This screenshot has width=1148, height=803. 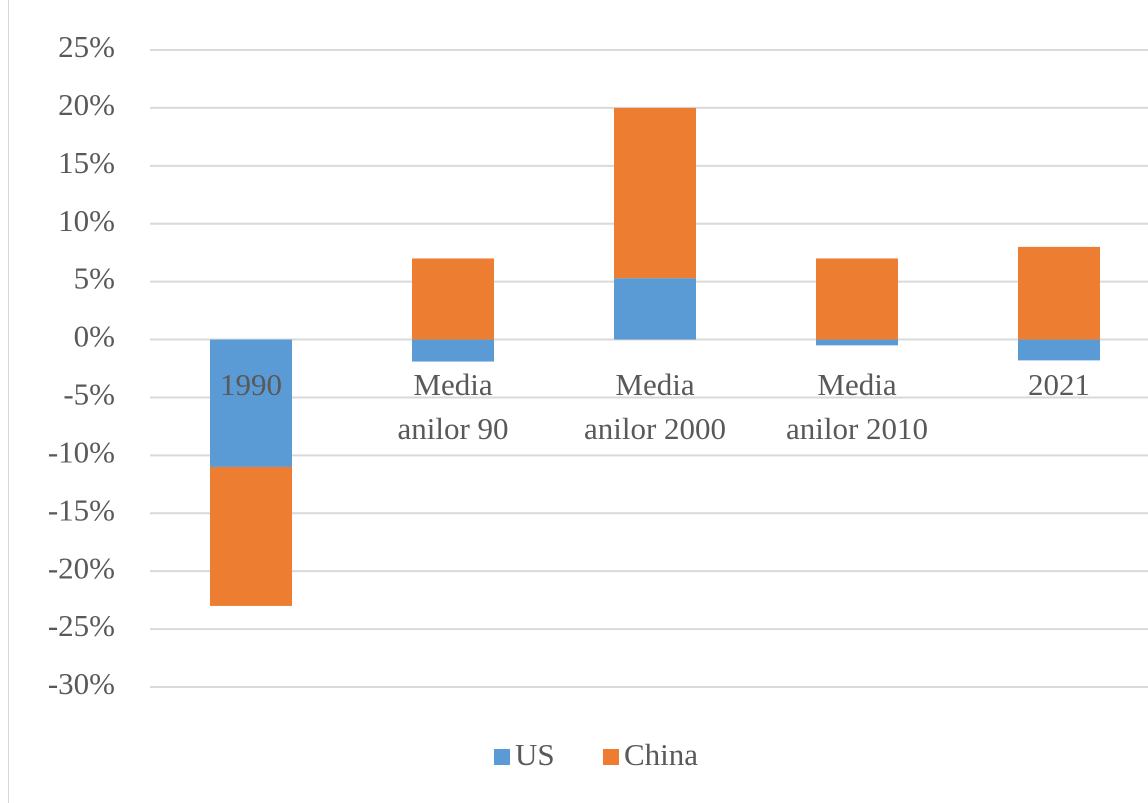 What do you see at coordinates (81, 567) in the screenshot?
I see `y-tick-label: -20%` at bounding box center [81, 567].